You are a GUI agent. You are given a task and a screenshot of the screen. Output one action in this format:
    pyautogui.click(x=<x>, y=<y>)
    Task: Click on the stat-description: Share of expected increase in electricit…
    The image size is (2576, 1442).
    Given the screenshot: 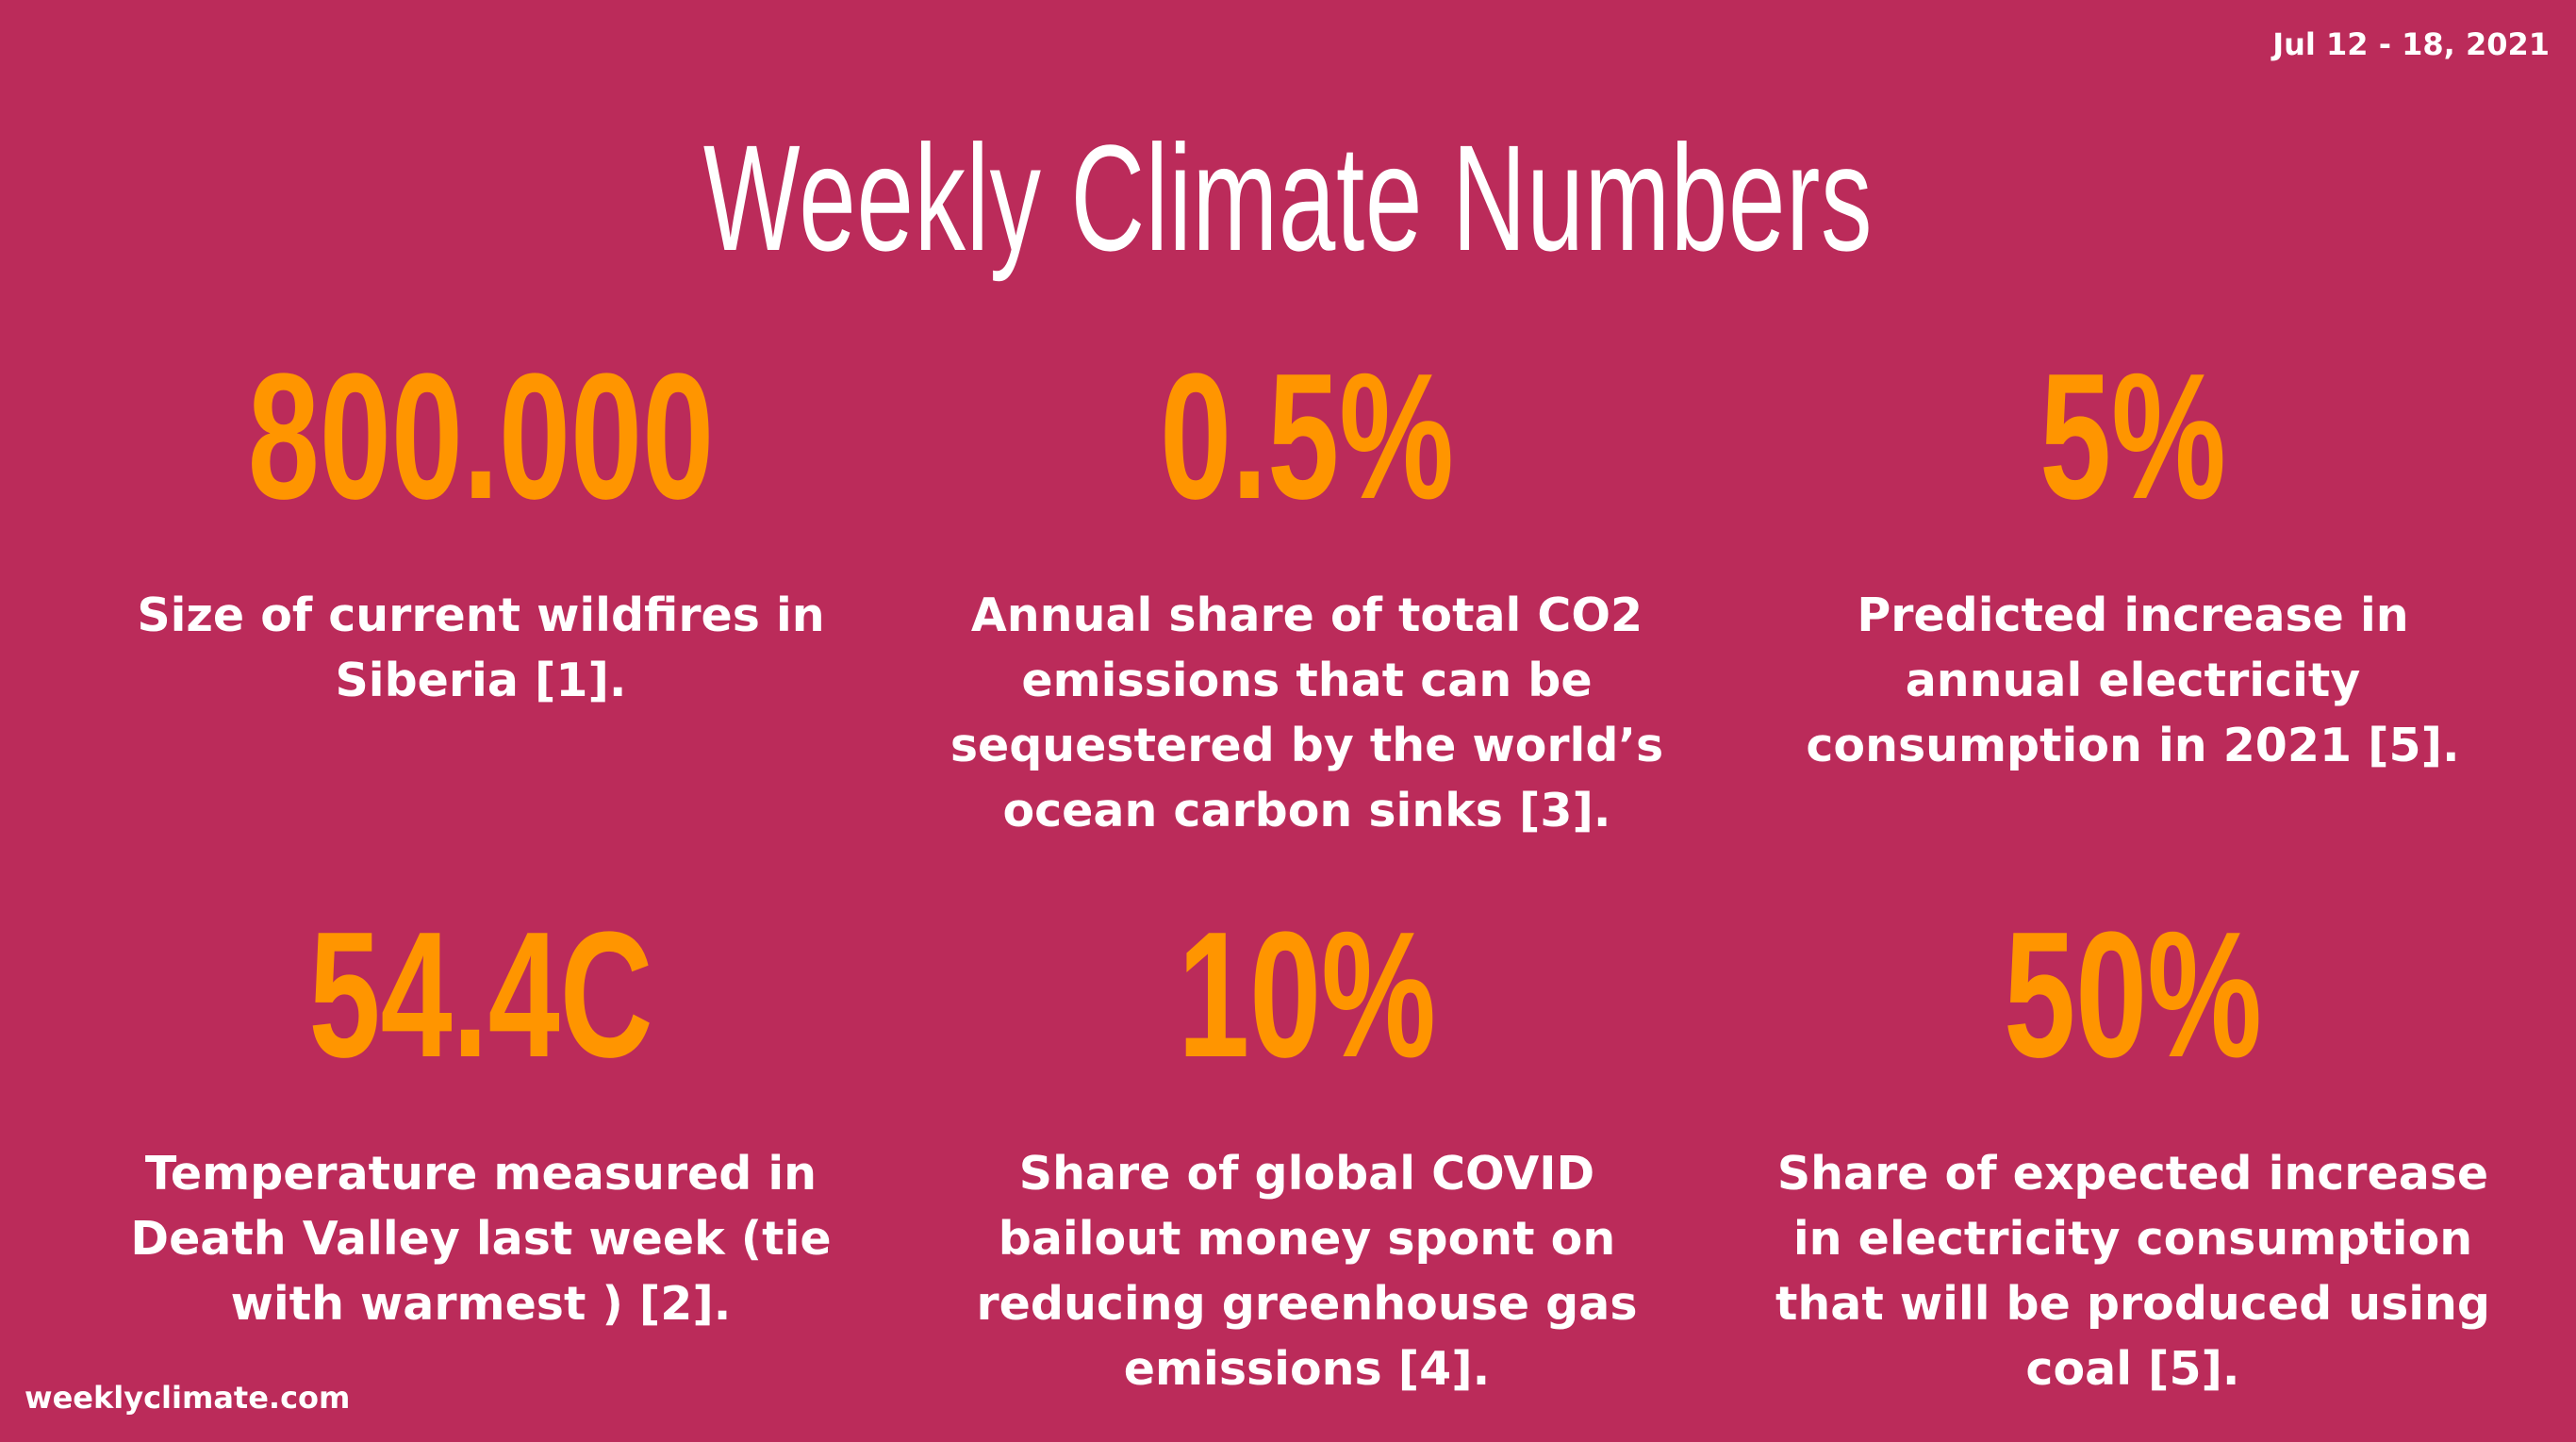 What is the action you would take?
    pyautogui.click(x=2133, y=1271)
    